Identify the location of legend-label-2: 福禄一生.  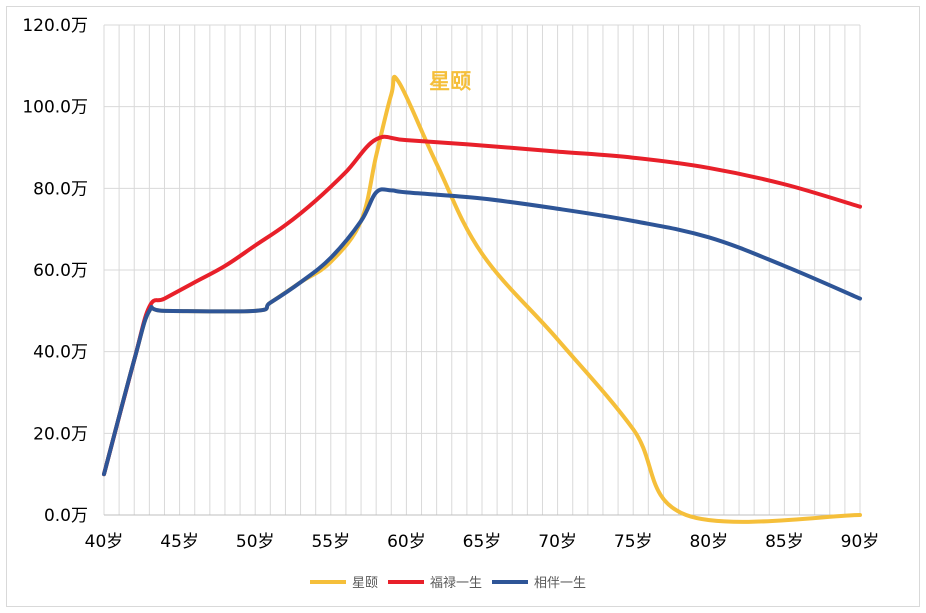
(456, 583).